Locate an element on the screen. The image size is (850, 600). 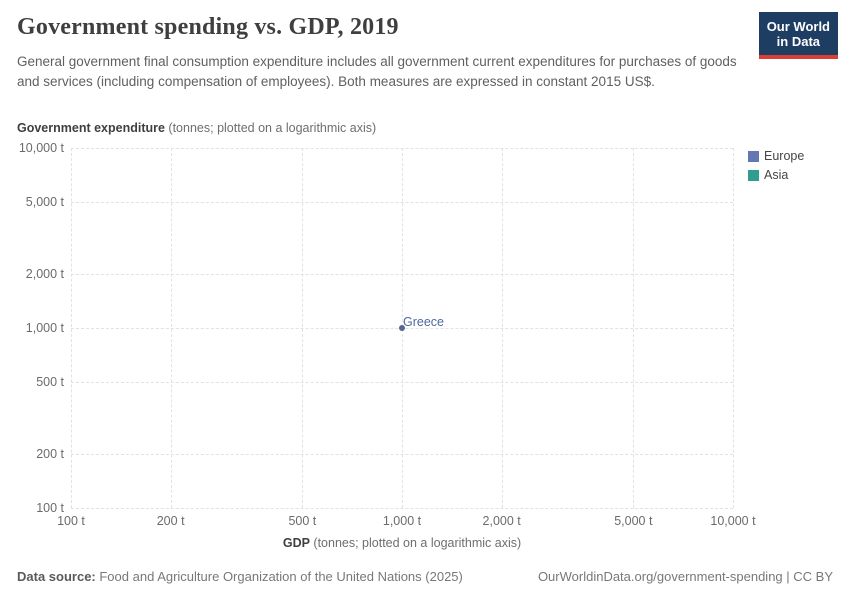
y-tick-label: 10,000 t is located at coordinates (41, 148).